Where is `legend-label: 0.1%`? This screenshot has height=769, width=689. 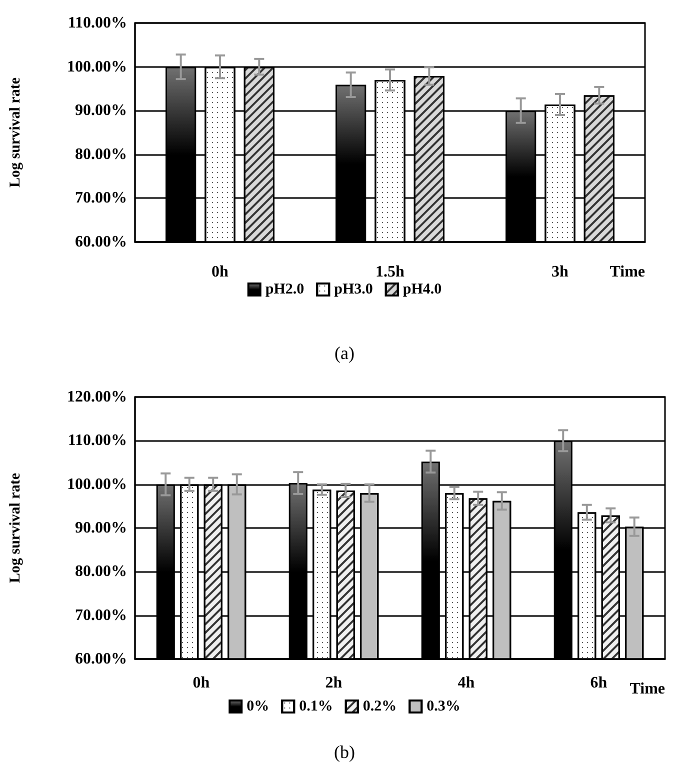
legend-label: 0.1% is located at coordinates (316, 706).